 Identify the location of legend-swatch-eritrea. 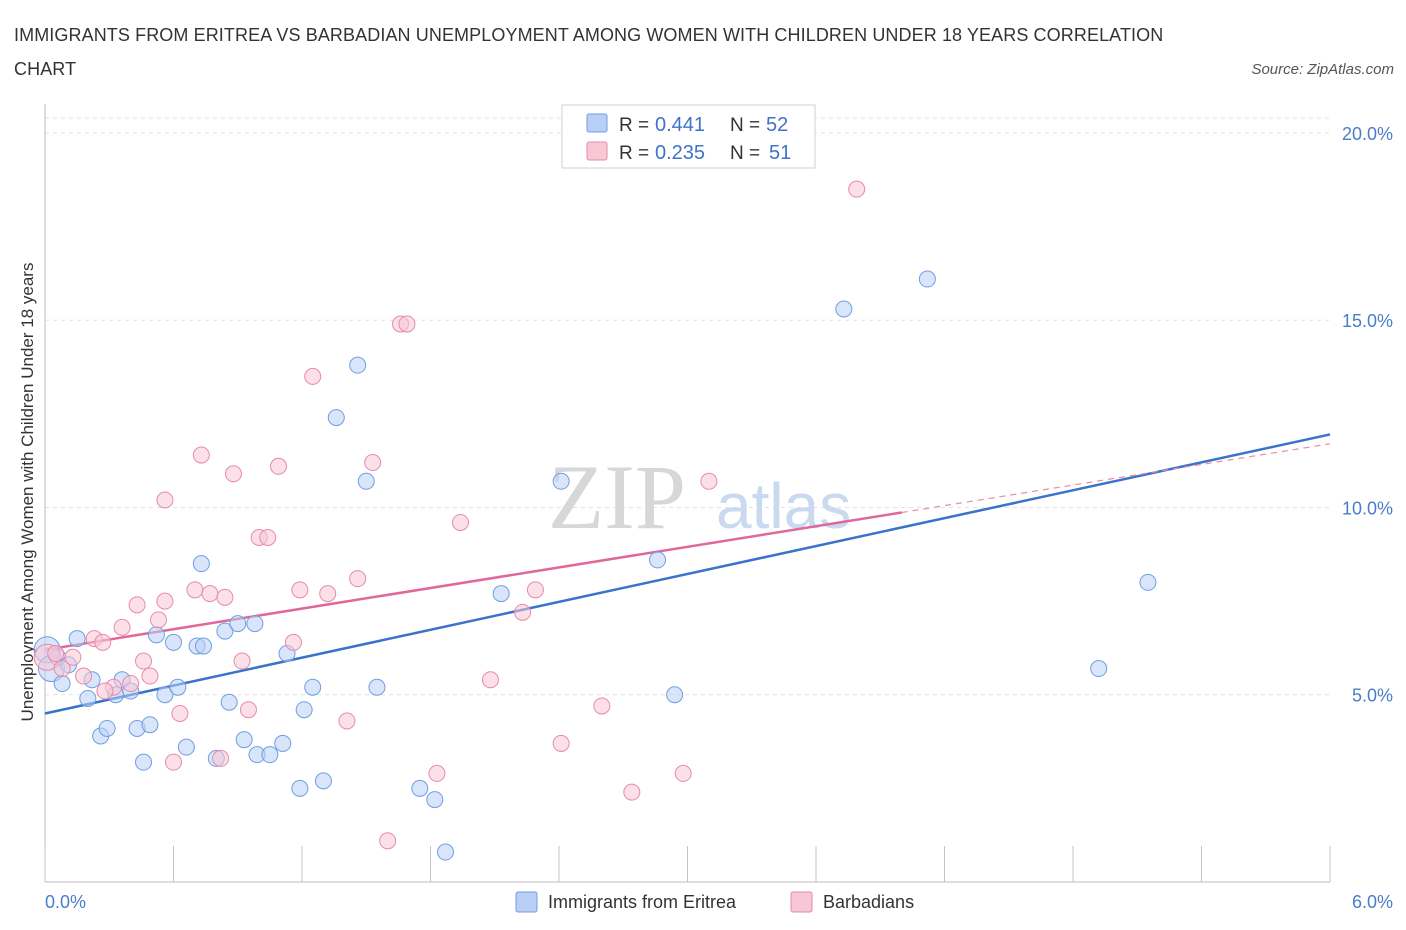
(597, 123).